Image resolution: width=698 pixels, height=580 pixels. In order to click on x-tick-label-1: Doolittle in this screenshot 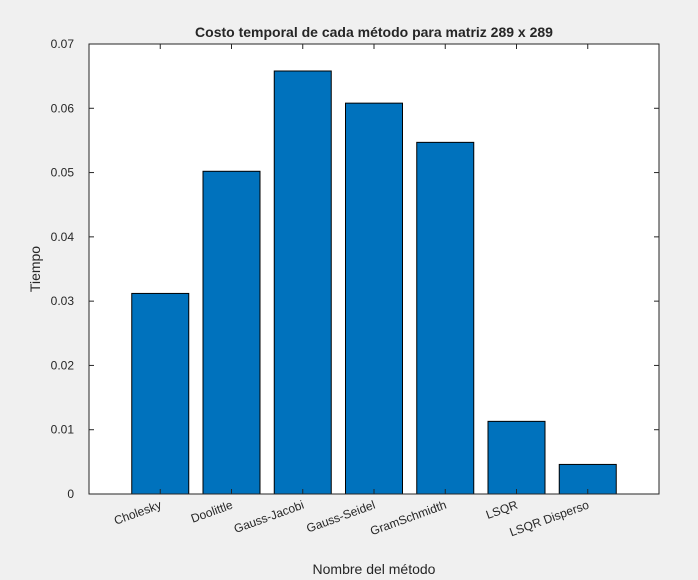, I will do `click(212, 512)`.